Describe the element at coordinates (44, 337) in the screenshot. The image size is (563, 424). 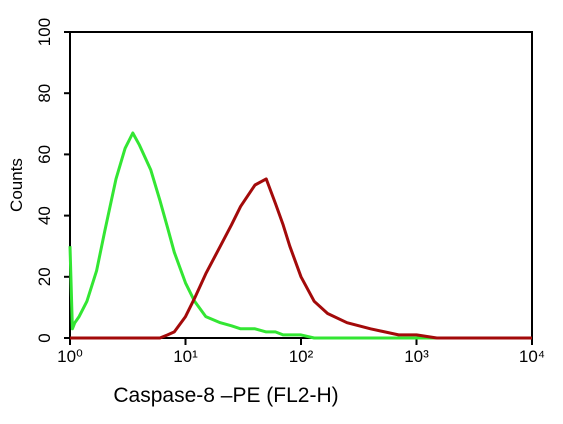
I see `y-tick-label: 0` at that location.